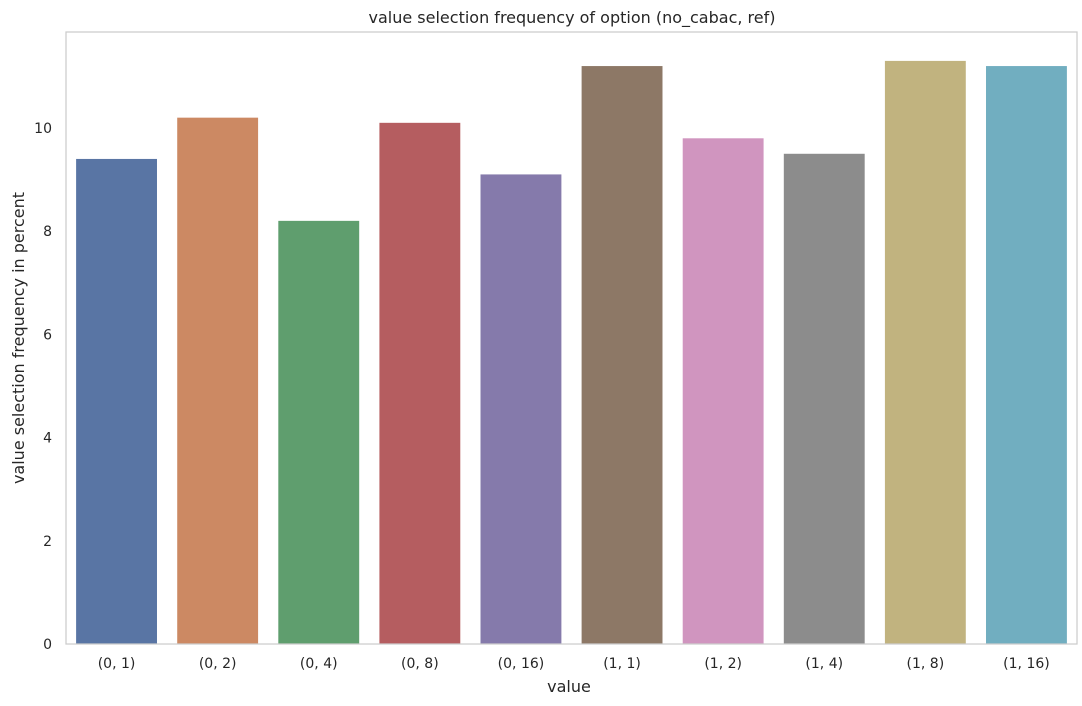 The height and width of the screenshot is (706, 1082). What do you see at coordinates (47, 232) in the screenshot?
I see `y-tick-label: 8` at bounding box center [47, 232].